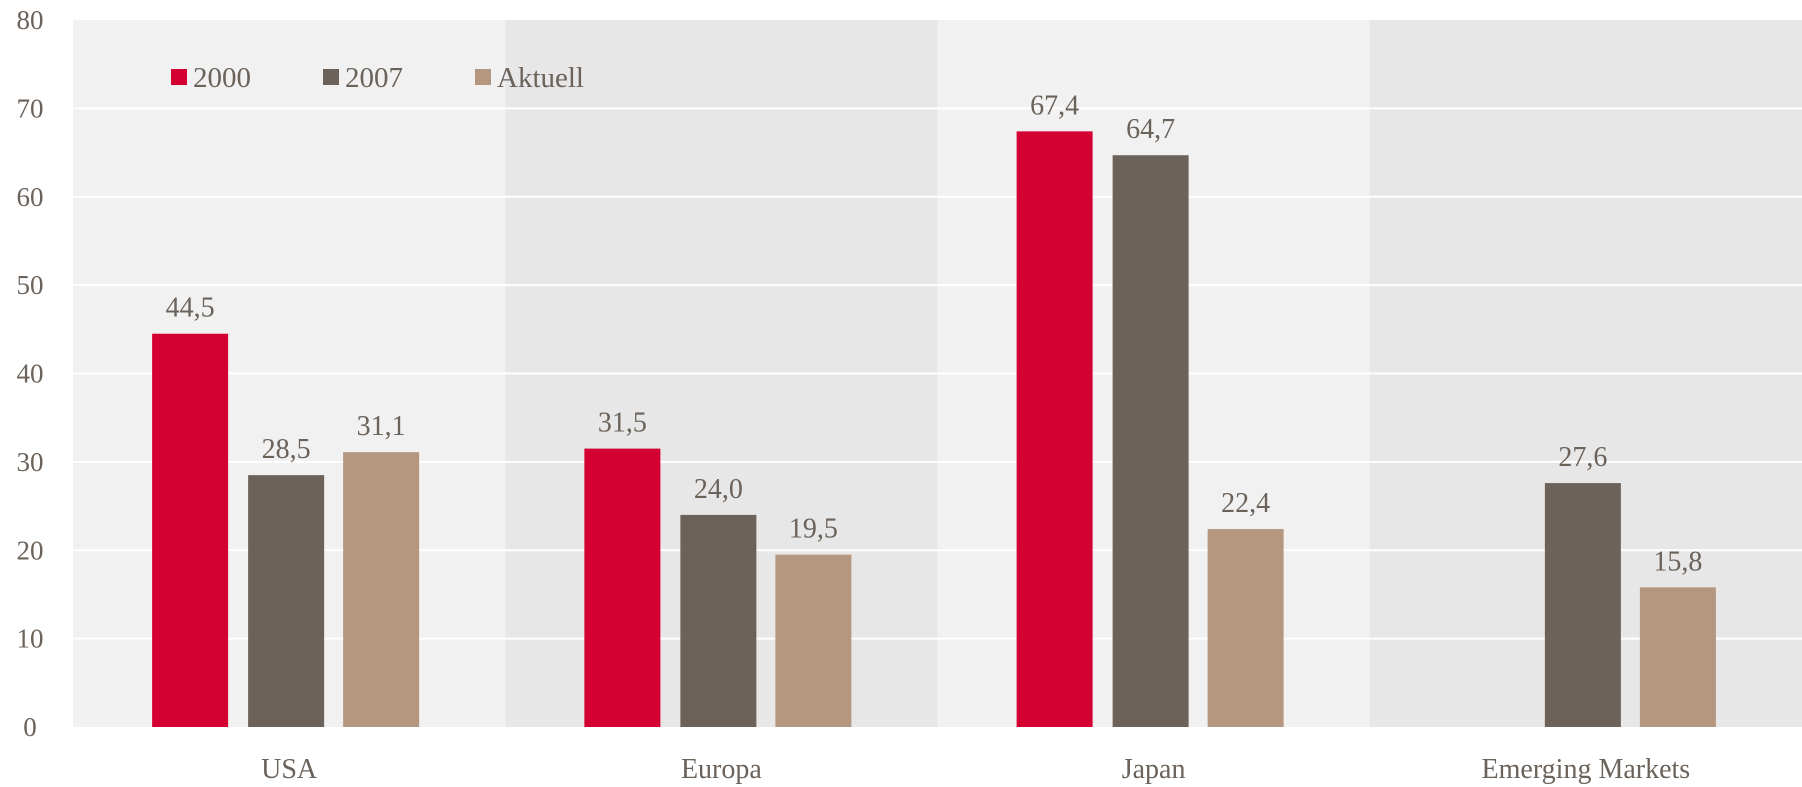  Describe the element at coordinates (190, 530) in the screenshot. I see `bar-2000-usa` at that location.